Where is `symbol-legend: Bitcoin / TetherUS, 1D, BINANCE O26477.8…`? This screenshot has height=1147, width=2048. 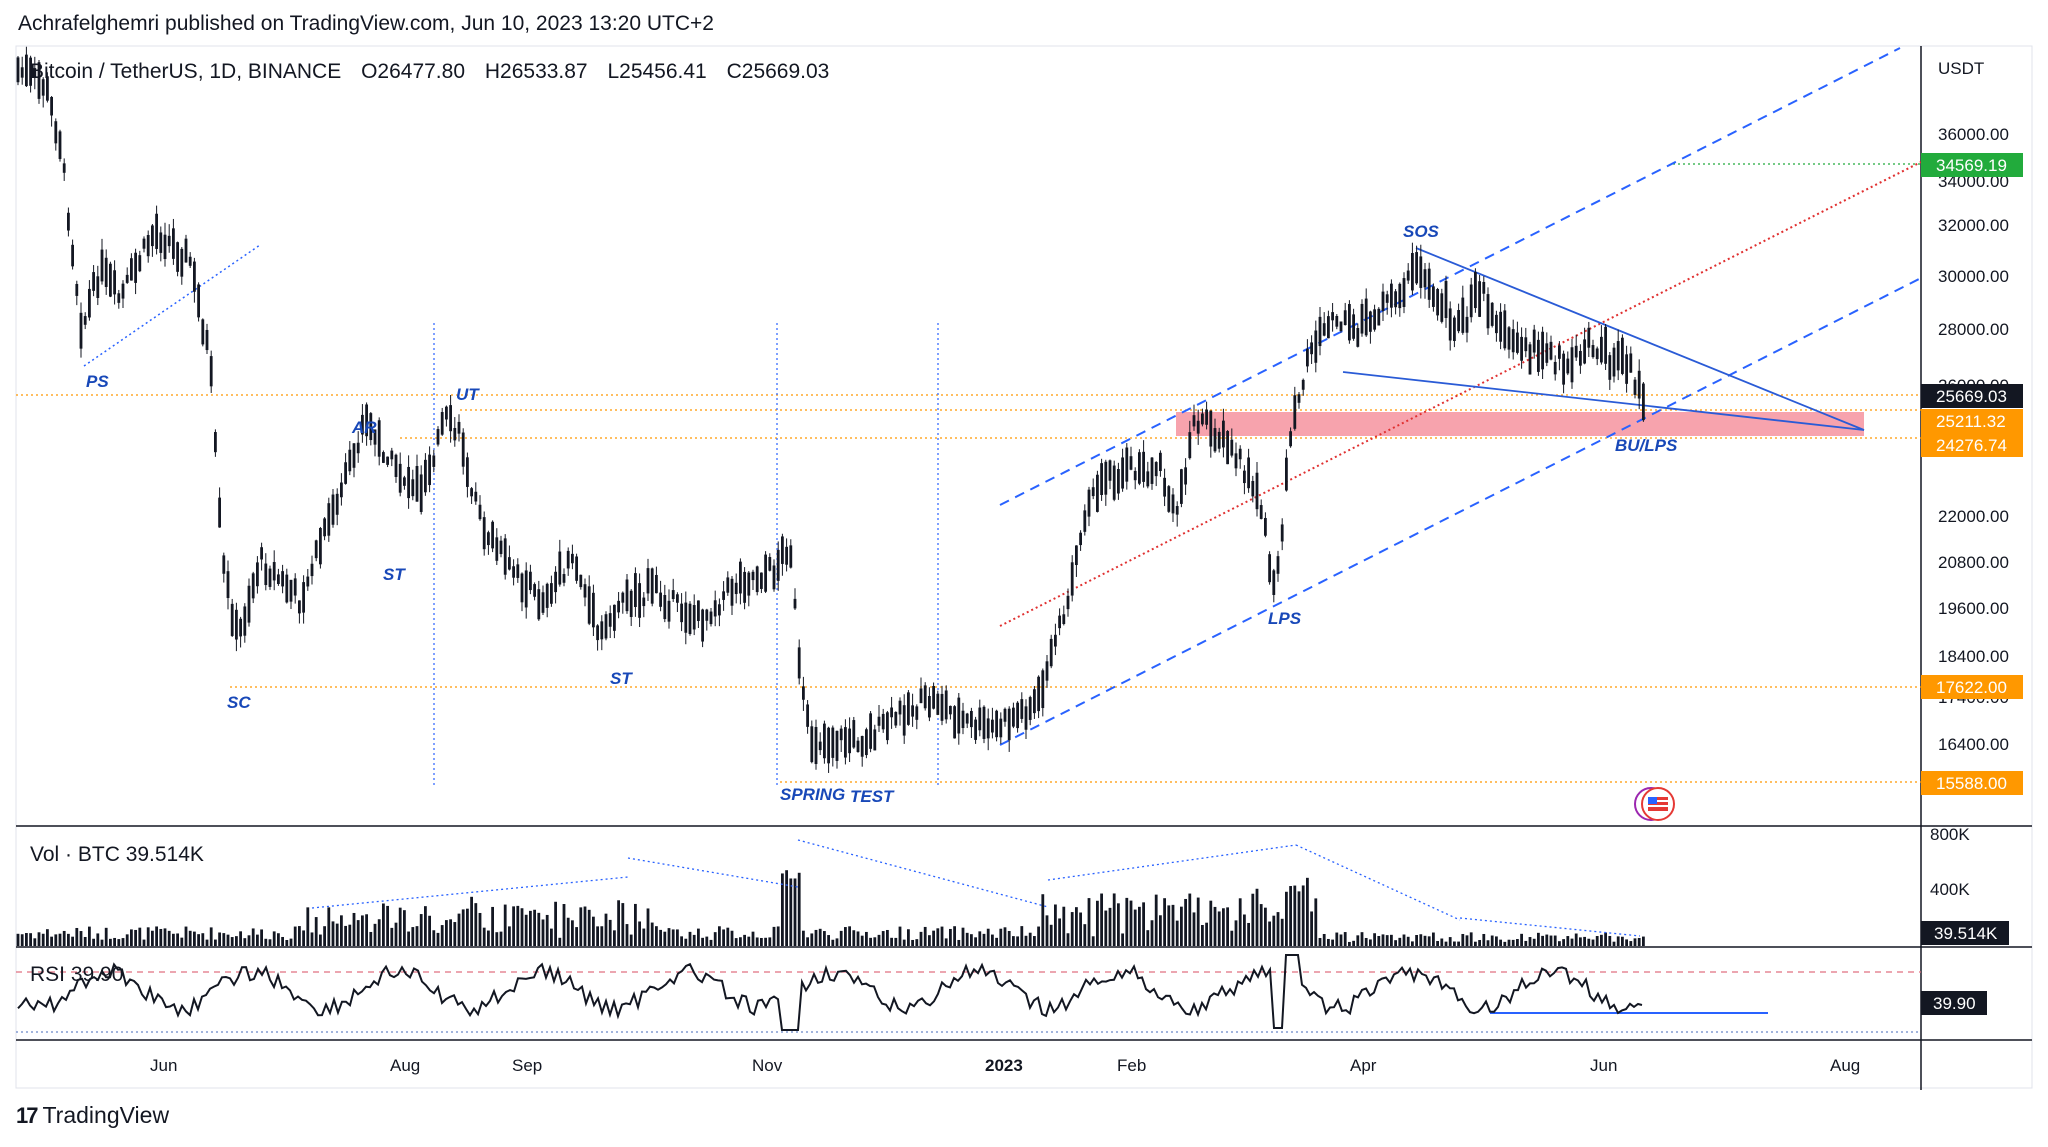
symbol-legend: Bitcoin / TetherUS, 1D, BINANCE O26477.8… is located at coordinates (436, 72).